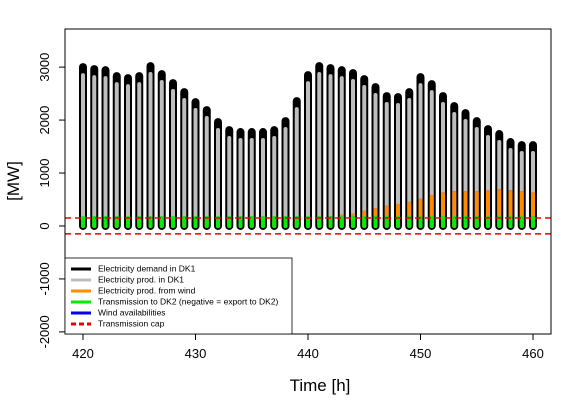  I want to click on legend-box, so click(178, 296).